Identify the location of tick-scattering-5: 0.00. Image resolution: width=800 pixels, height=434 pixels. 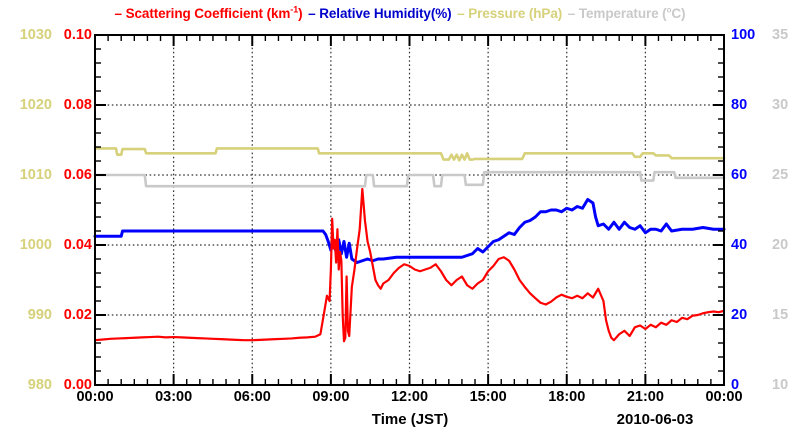
(77, 385).